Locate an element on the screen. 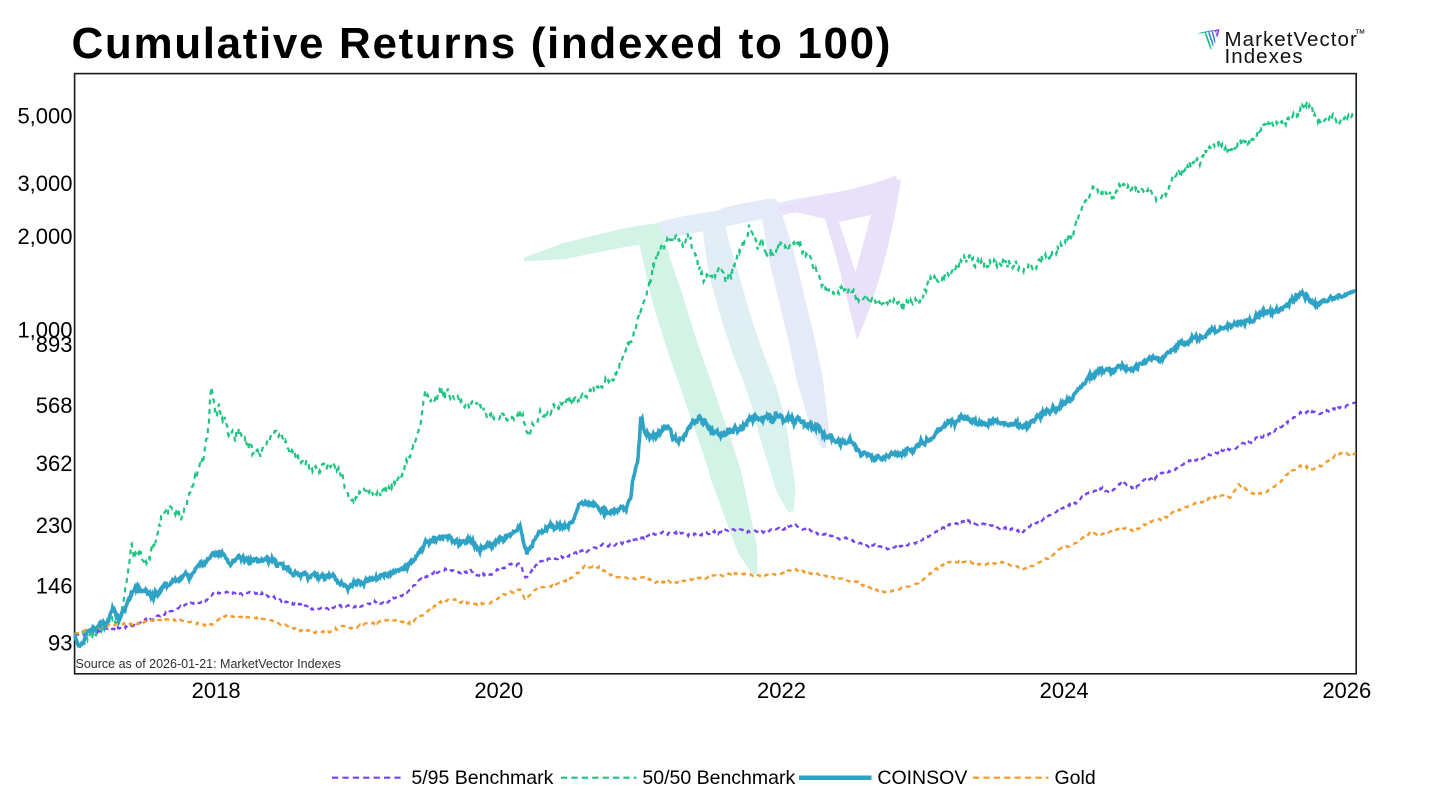  svg-text: 2022 is located at coordinates (781, 690).